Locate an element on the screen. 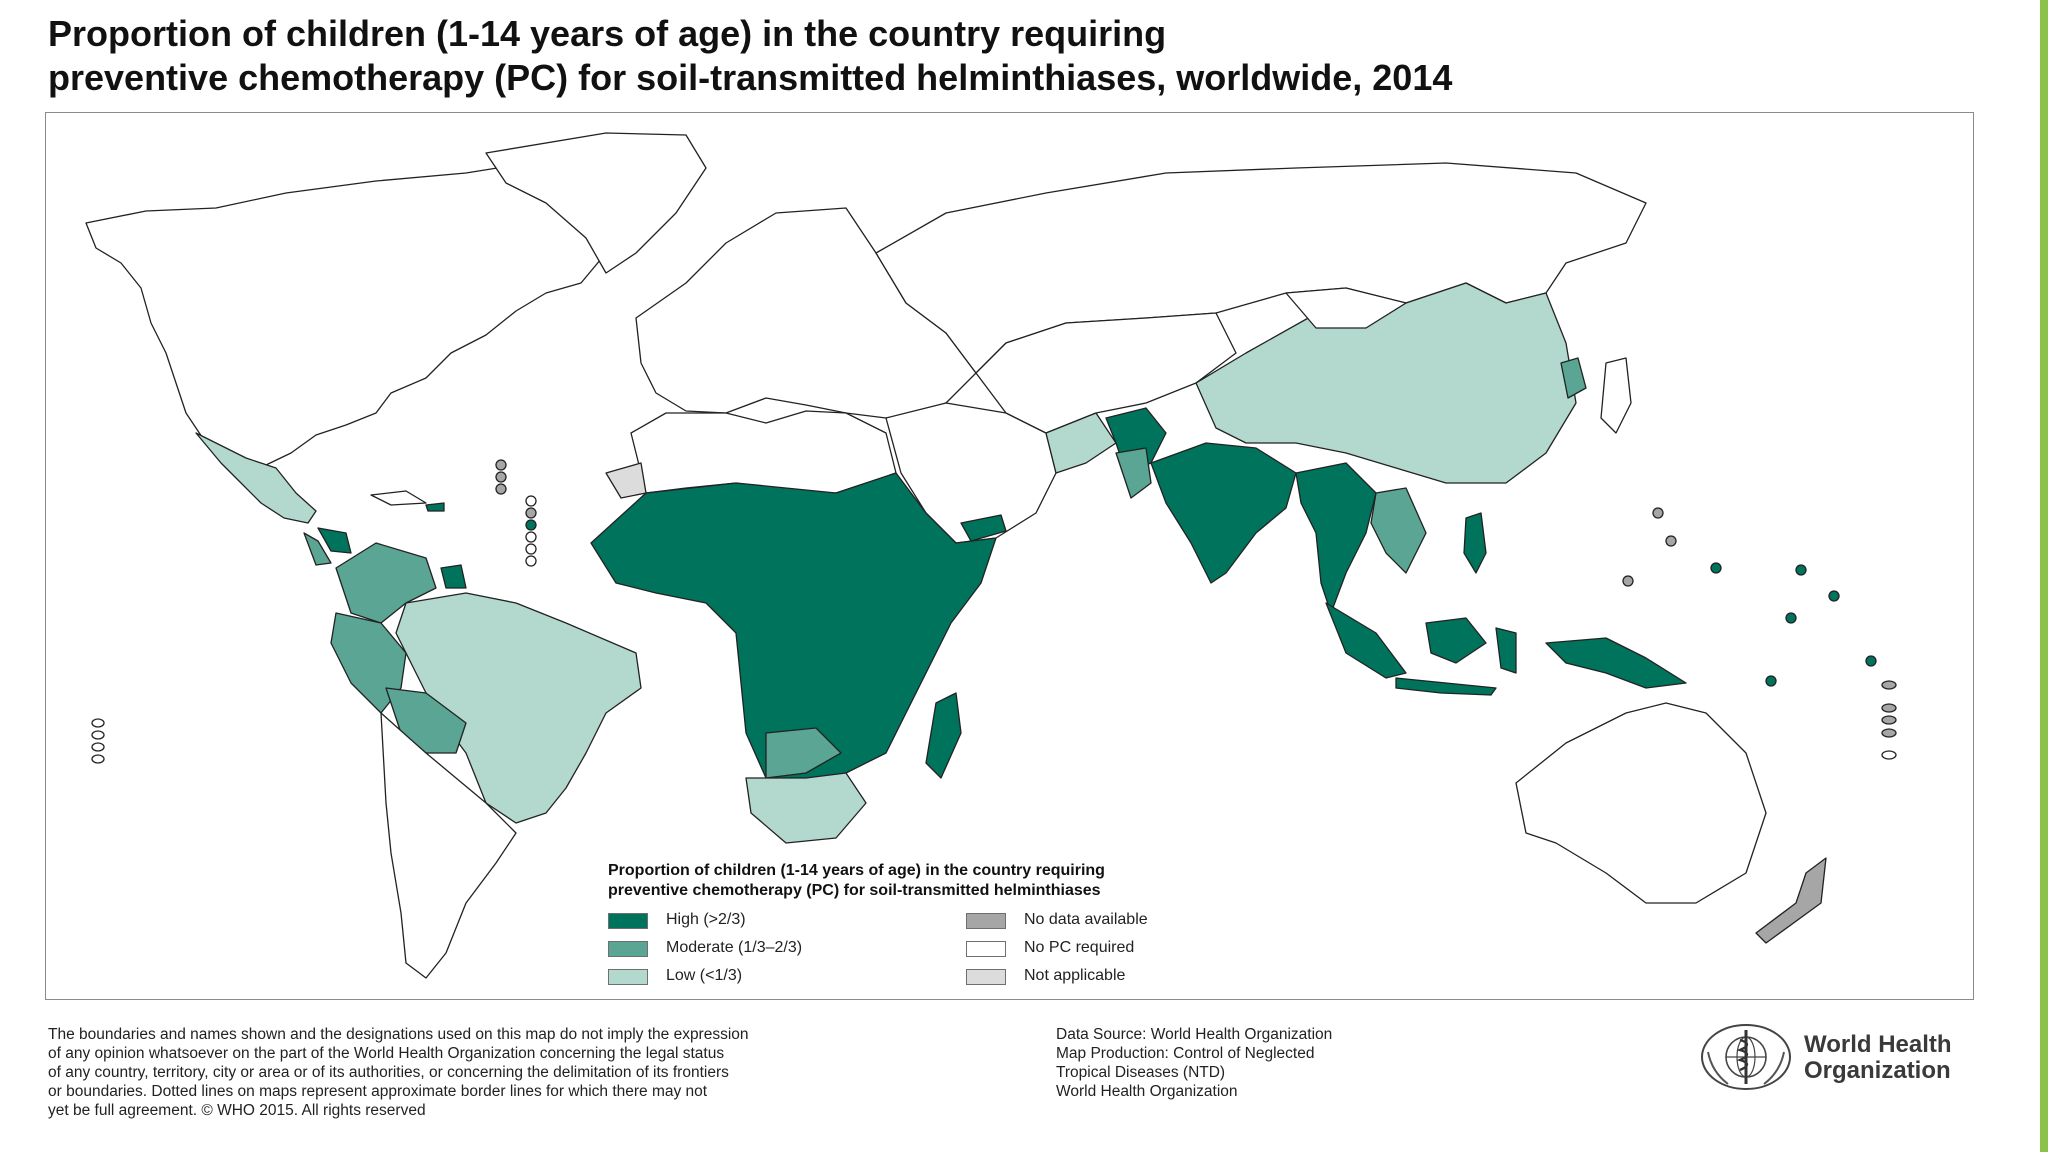 Image resolution: width=2048 pixels, height=1152 pixels. region-cuba is located at coordinates (398, 498).